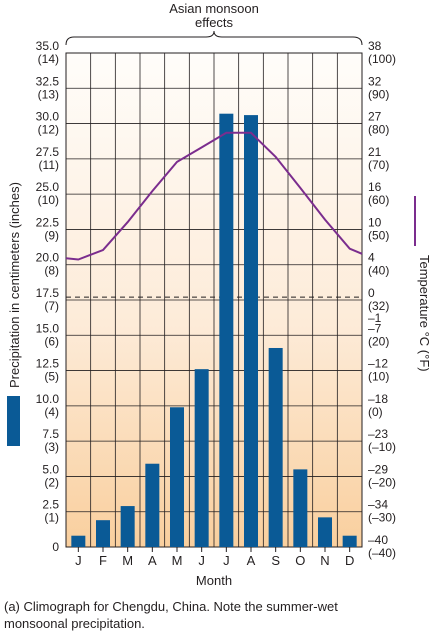 The image size is (429, 636). I want to click on temp-tick-label: 4, so click(371, 258).